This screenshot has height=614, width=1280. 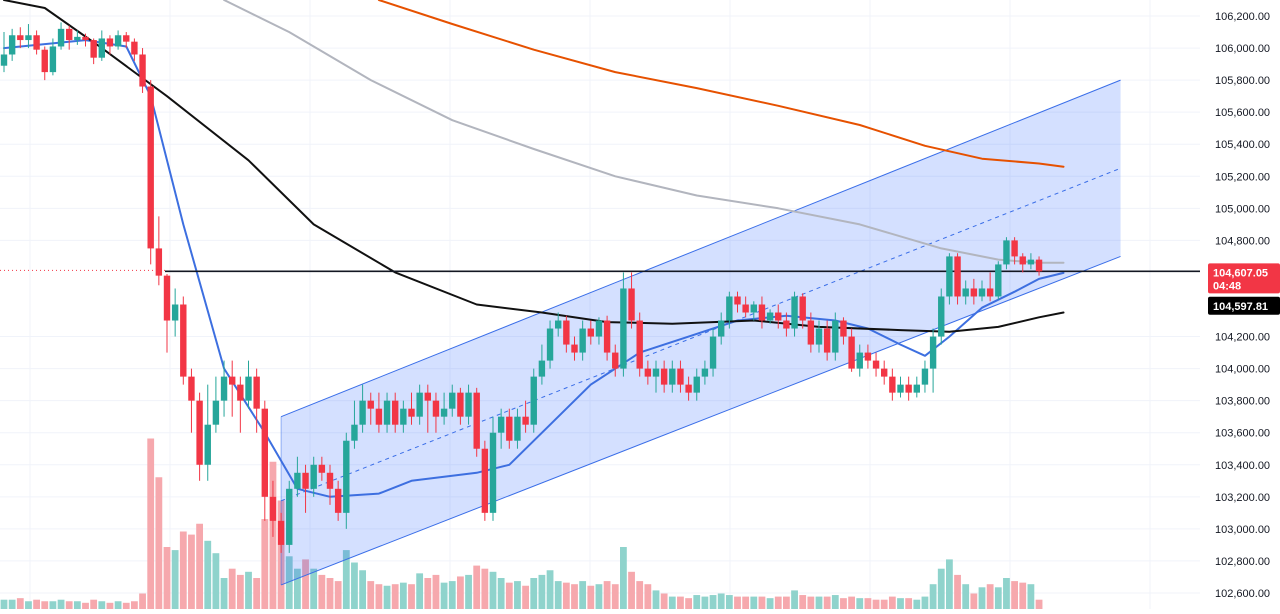 What do you see at coordinates (1227, 286) in the screenshot?
I see `bar-countdown-label: 04:48` at bounding box center [1227, 286].